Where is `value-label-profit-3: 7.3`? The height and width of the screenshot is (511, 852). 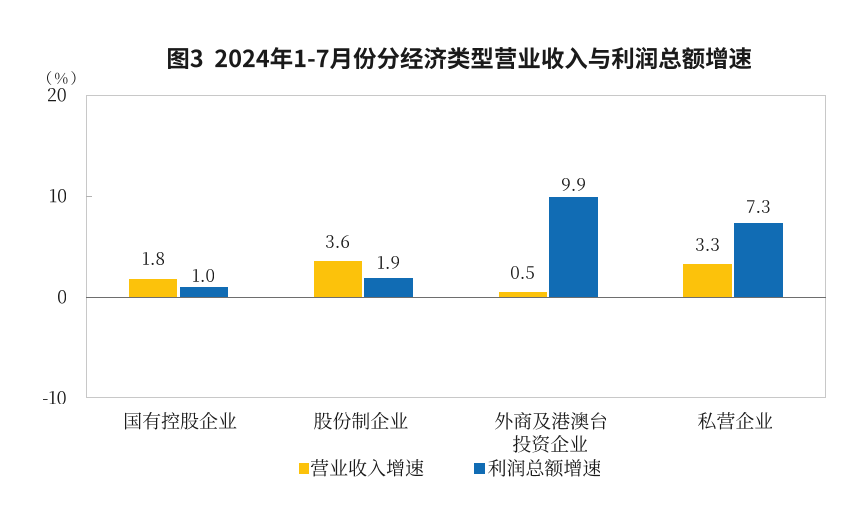 value-label-profit-3: 7.3 is located at coordinates (758, 206).